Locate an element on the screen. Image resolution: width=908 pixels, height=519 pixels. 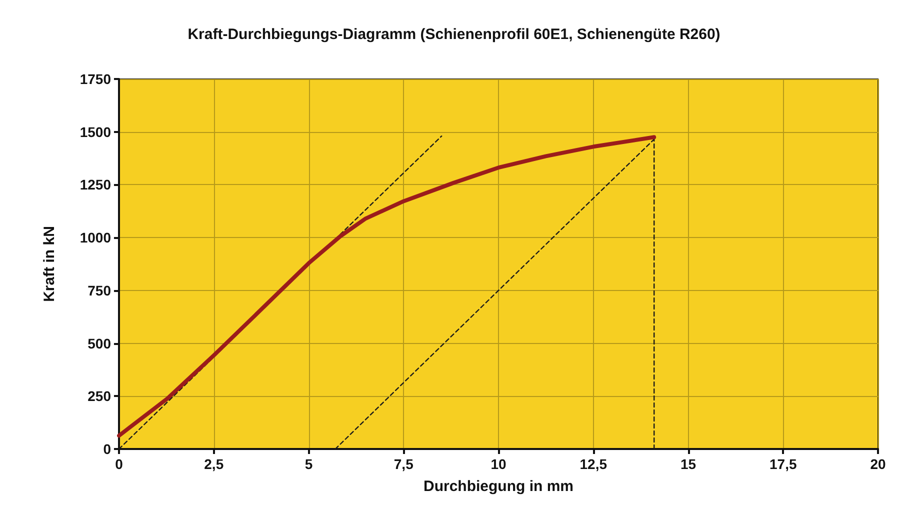
y-tick-label: 250 is located at coordinates (100, 396).